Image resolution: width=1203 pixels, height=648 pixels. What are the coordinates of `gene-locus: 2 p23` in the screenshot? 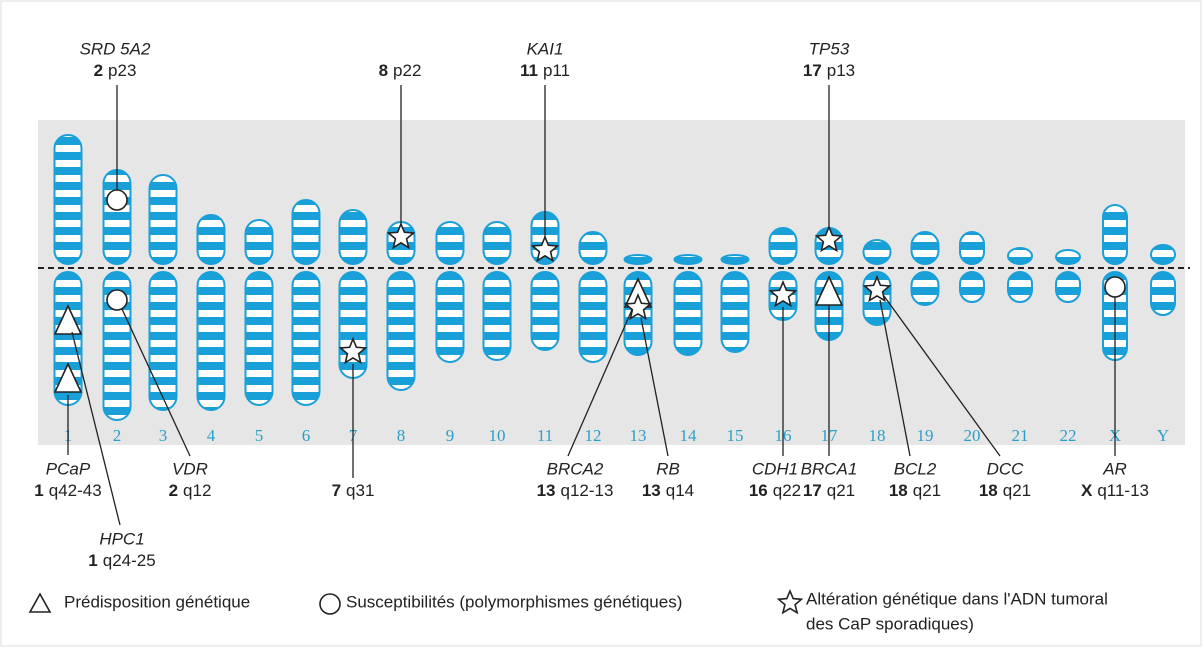 It's located at (115, 70).